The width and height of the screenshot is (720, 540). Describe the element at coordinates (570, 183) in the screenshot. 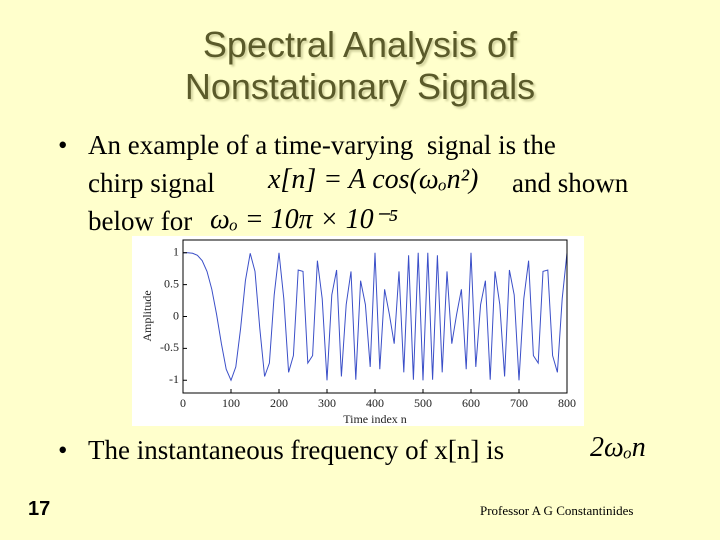

I see `bullet-text: and shown` at that location.